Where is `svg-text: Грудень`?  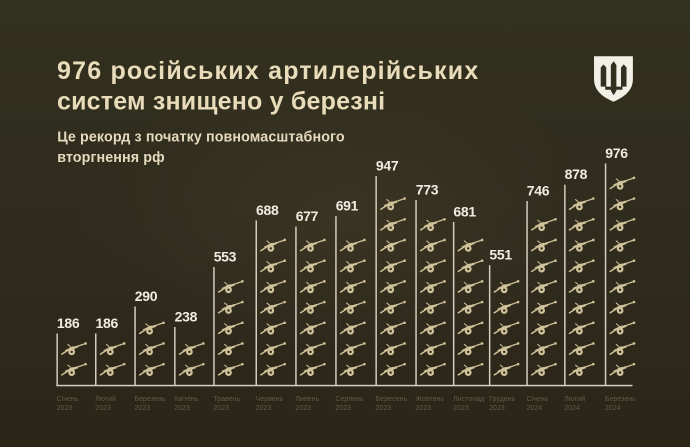 svg-text: Грудень is located at coordinates (502, 399).